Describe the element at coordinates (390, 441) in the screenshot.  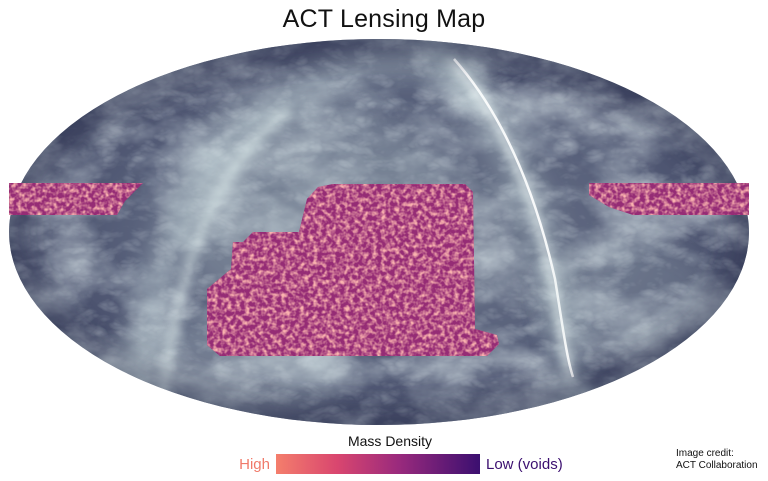
I see `legend-title: Mass Density` at that location.